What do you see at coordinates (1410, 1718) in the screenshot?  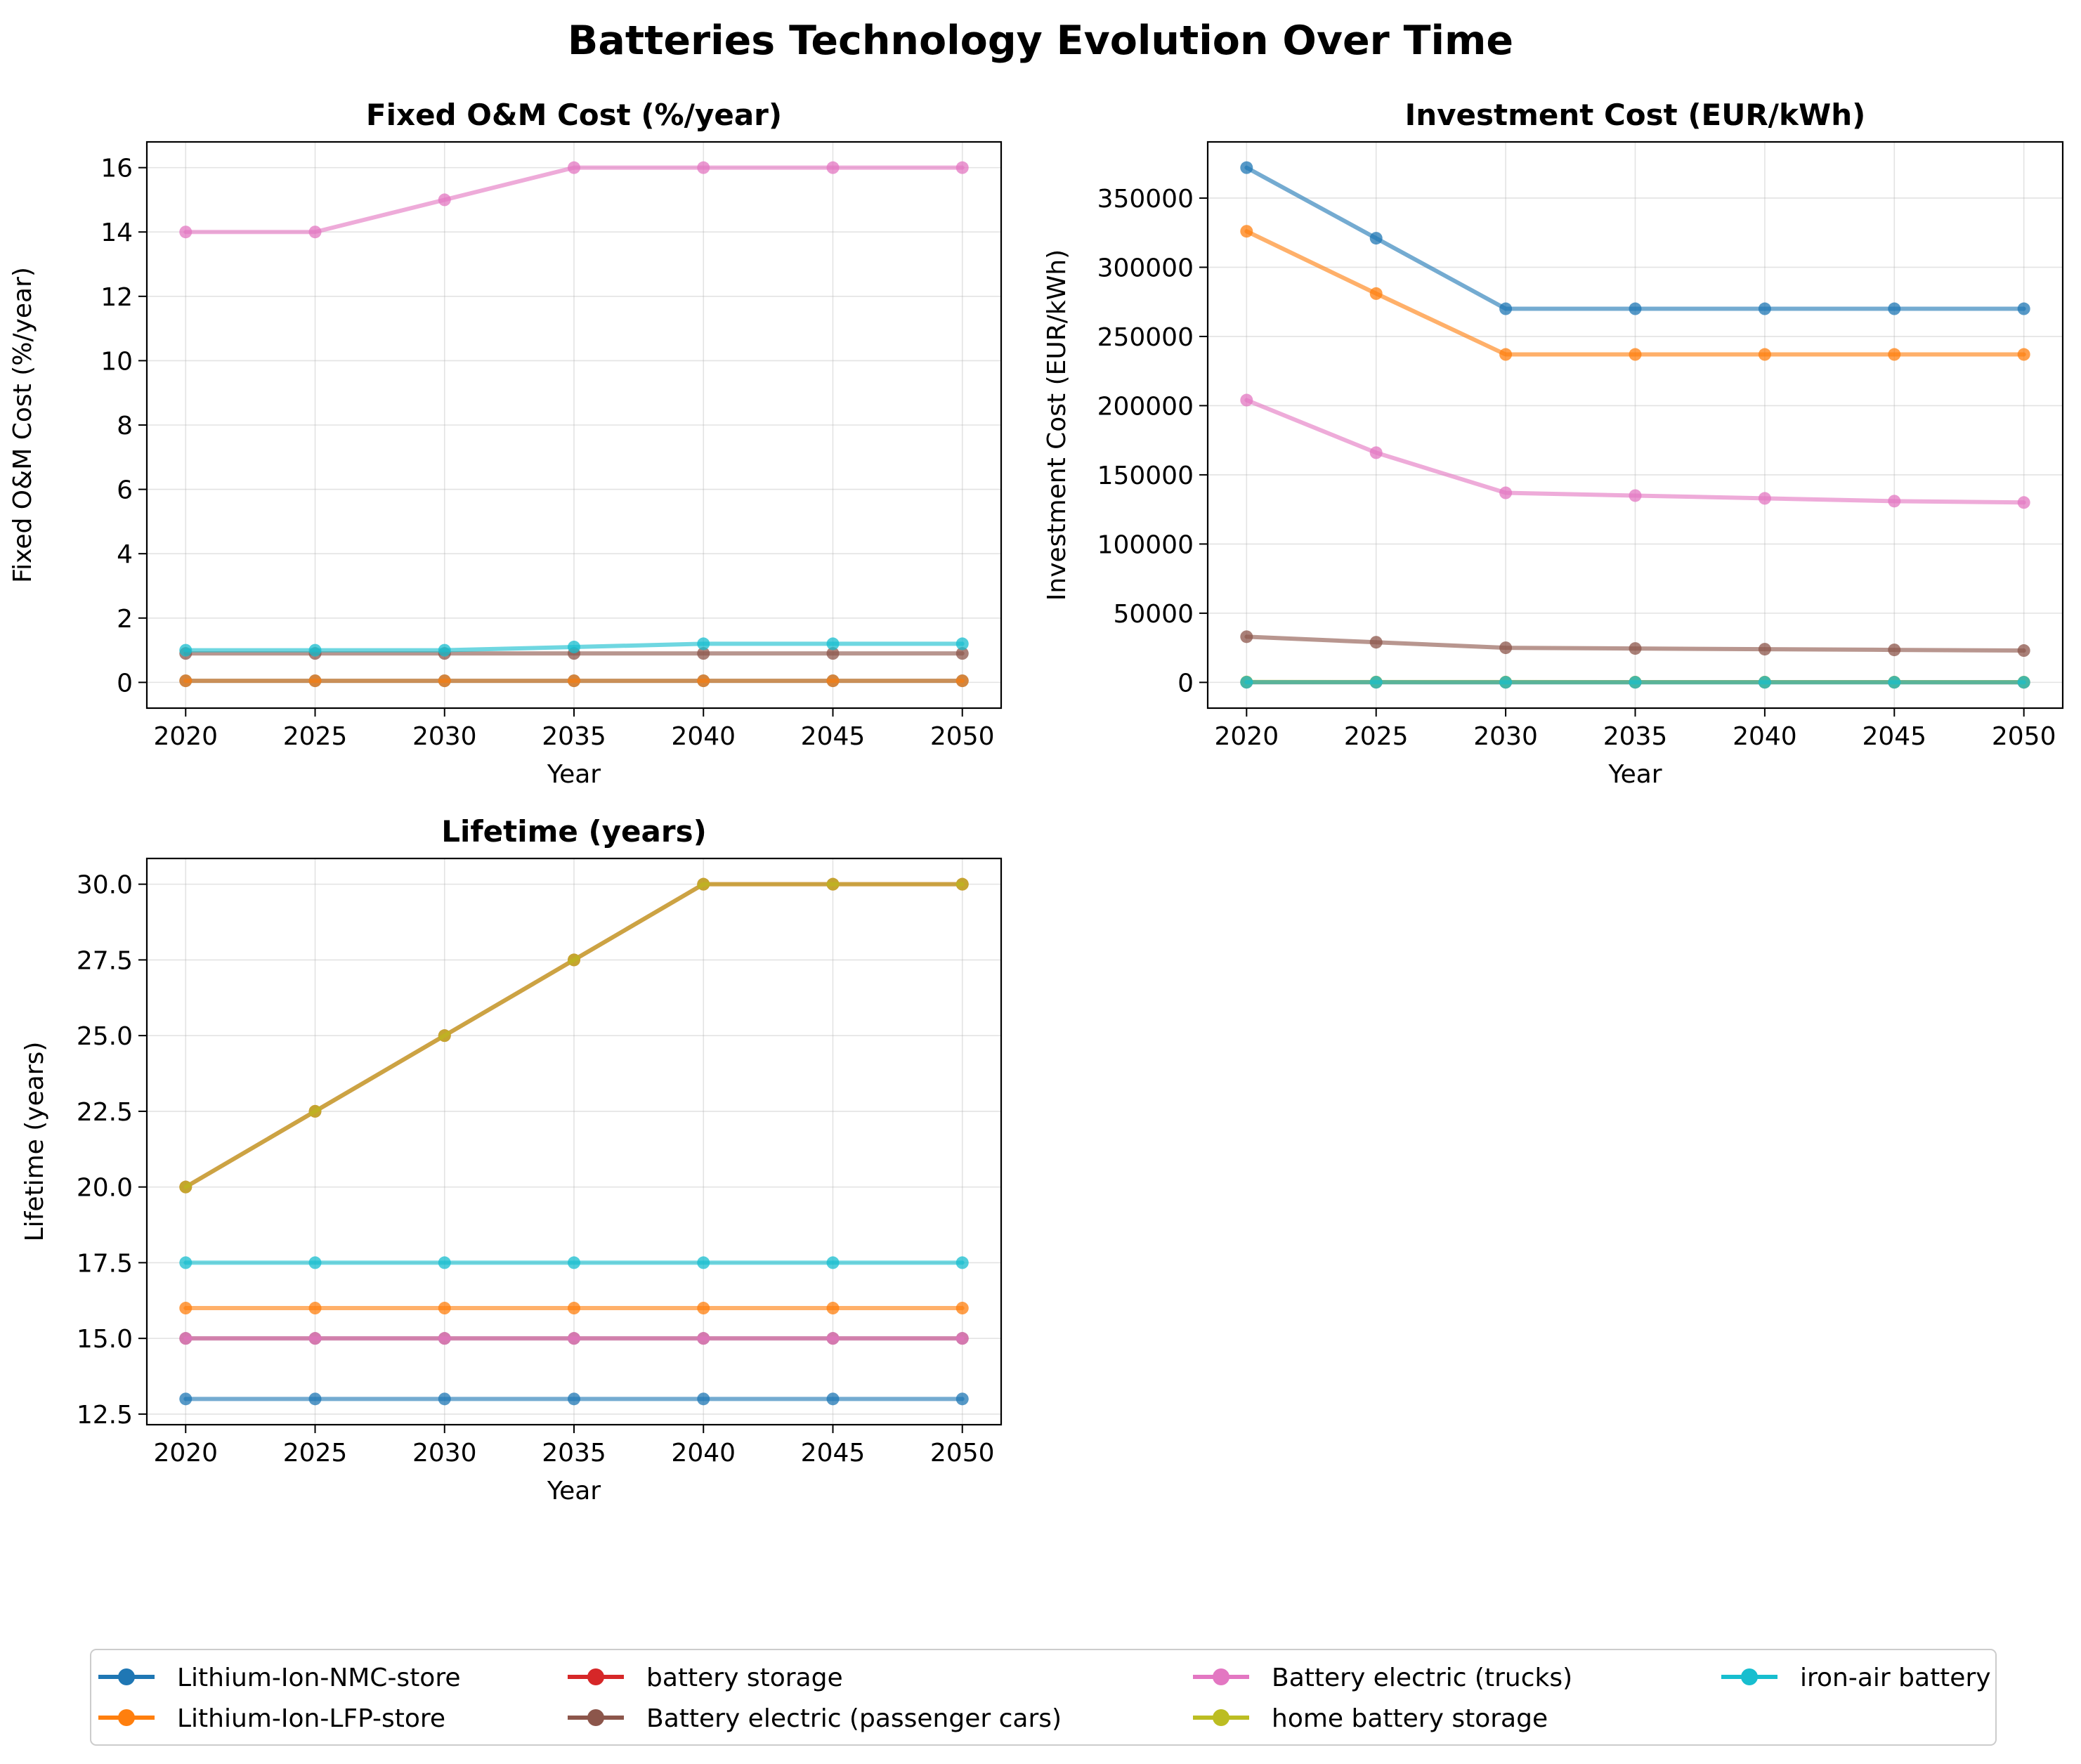 I see `legend-label-home-battery-storage: home battery storage` at bounding box center [1410, 1718].